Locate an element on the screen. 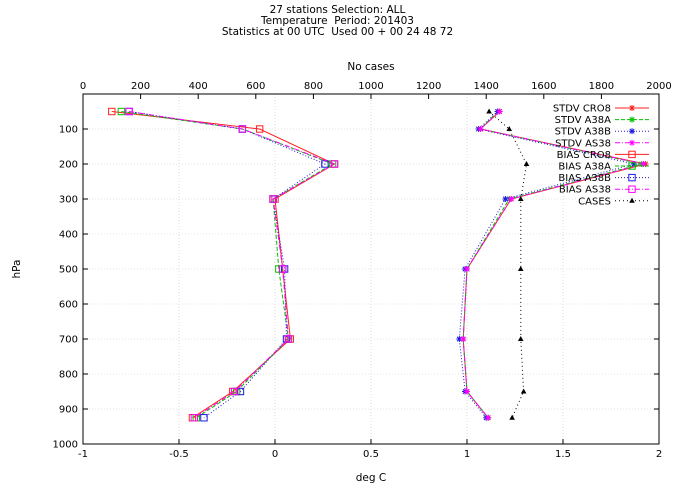 The height and width of the screenshot is (487, 675). legend-label: STDV A38B is located at coordinates (583, 132).